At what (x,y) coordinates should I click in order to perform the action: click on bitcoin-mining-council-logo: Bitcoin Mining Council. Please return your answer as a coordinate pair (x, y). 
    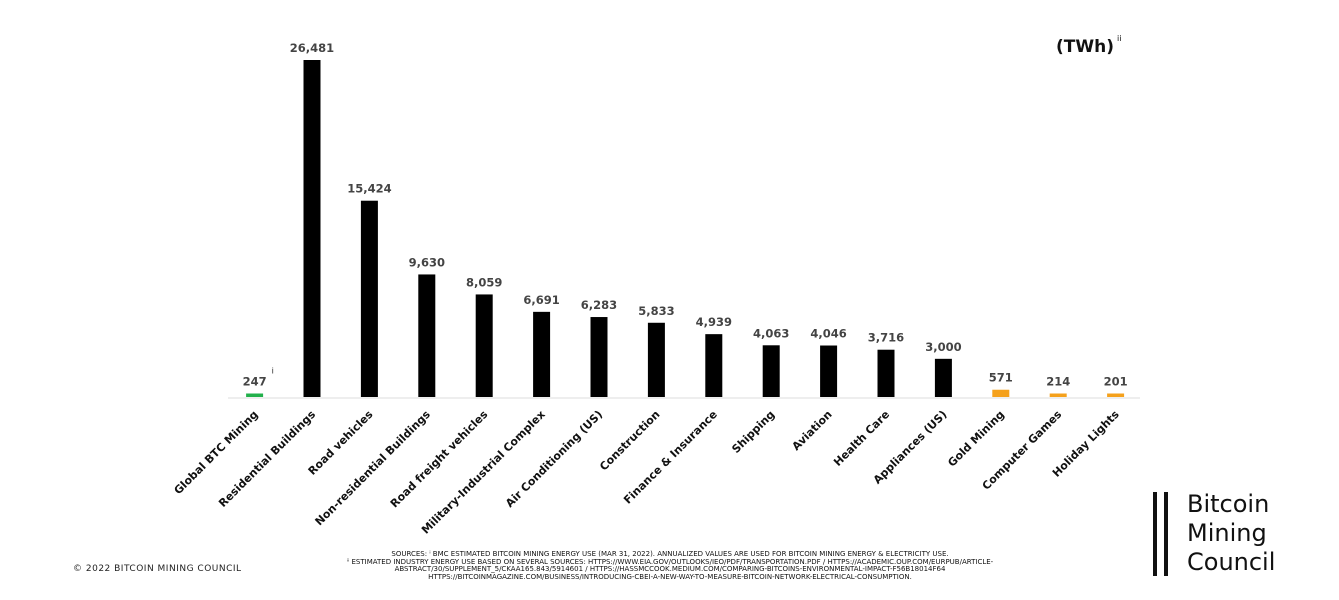
    Looking at the image, I should click on (1228, 535).